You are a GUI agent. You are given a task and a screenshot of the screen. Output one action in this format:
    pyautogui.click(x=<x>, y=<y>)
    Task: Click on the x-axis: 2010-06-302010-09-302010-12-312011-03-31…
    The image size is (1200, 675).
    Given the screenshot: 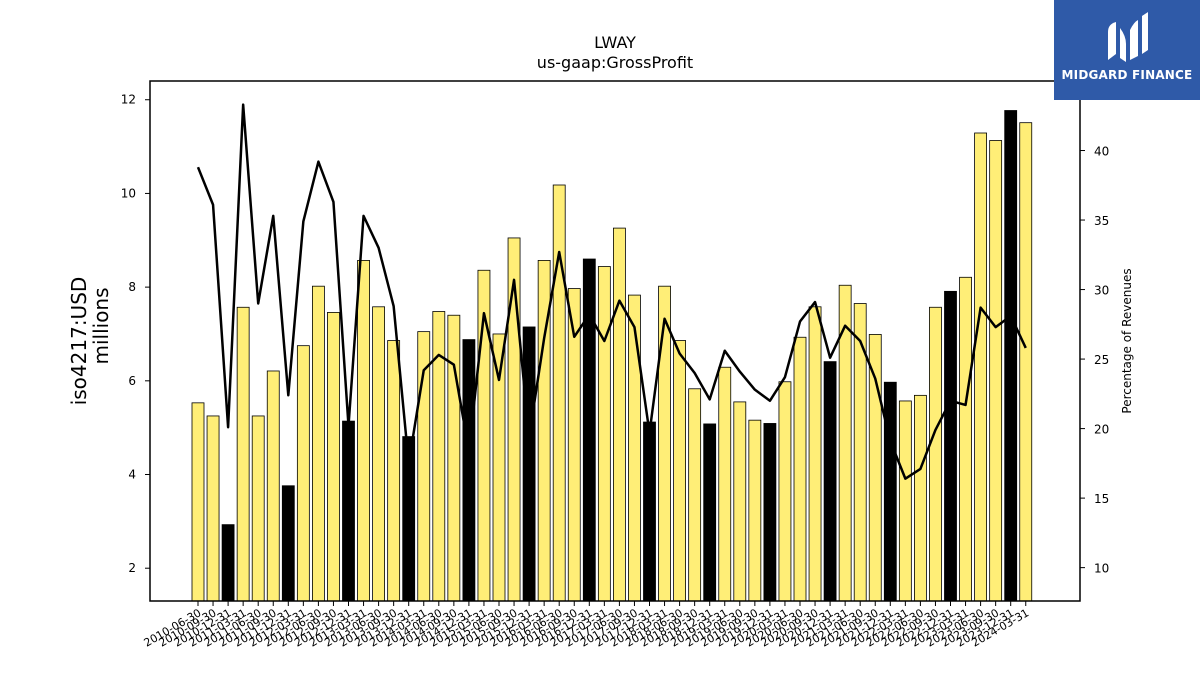 What is the action you would take?
    pyautogui.click(x=586, y=625)
    